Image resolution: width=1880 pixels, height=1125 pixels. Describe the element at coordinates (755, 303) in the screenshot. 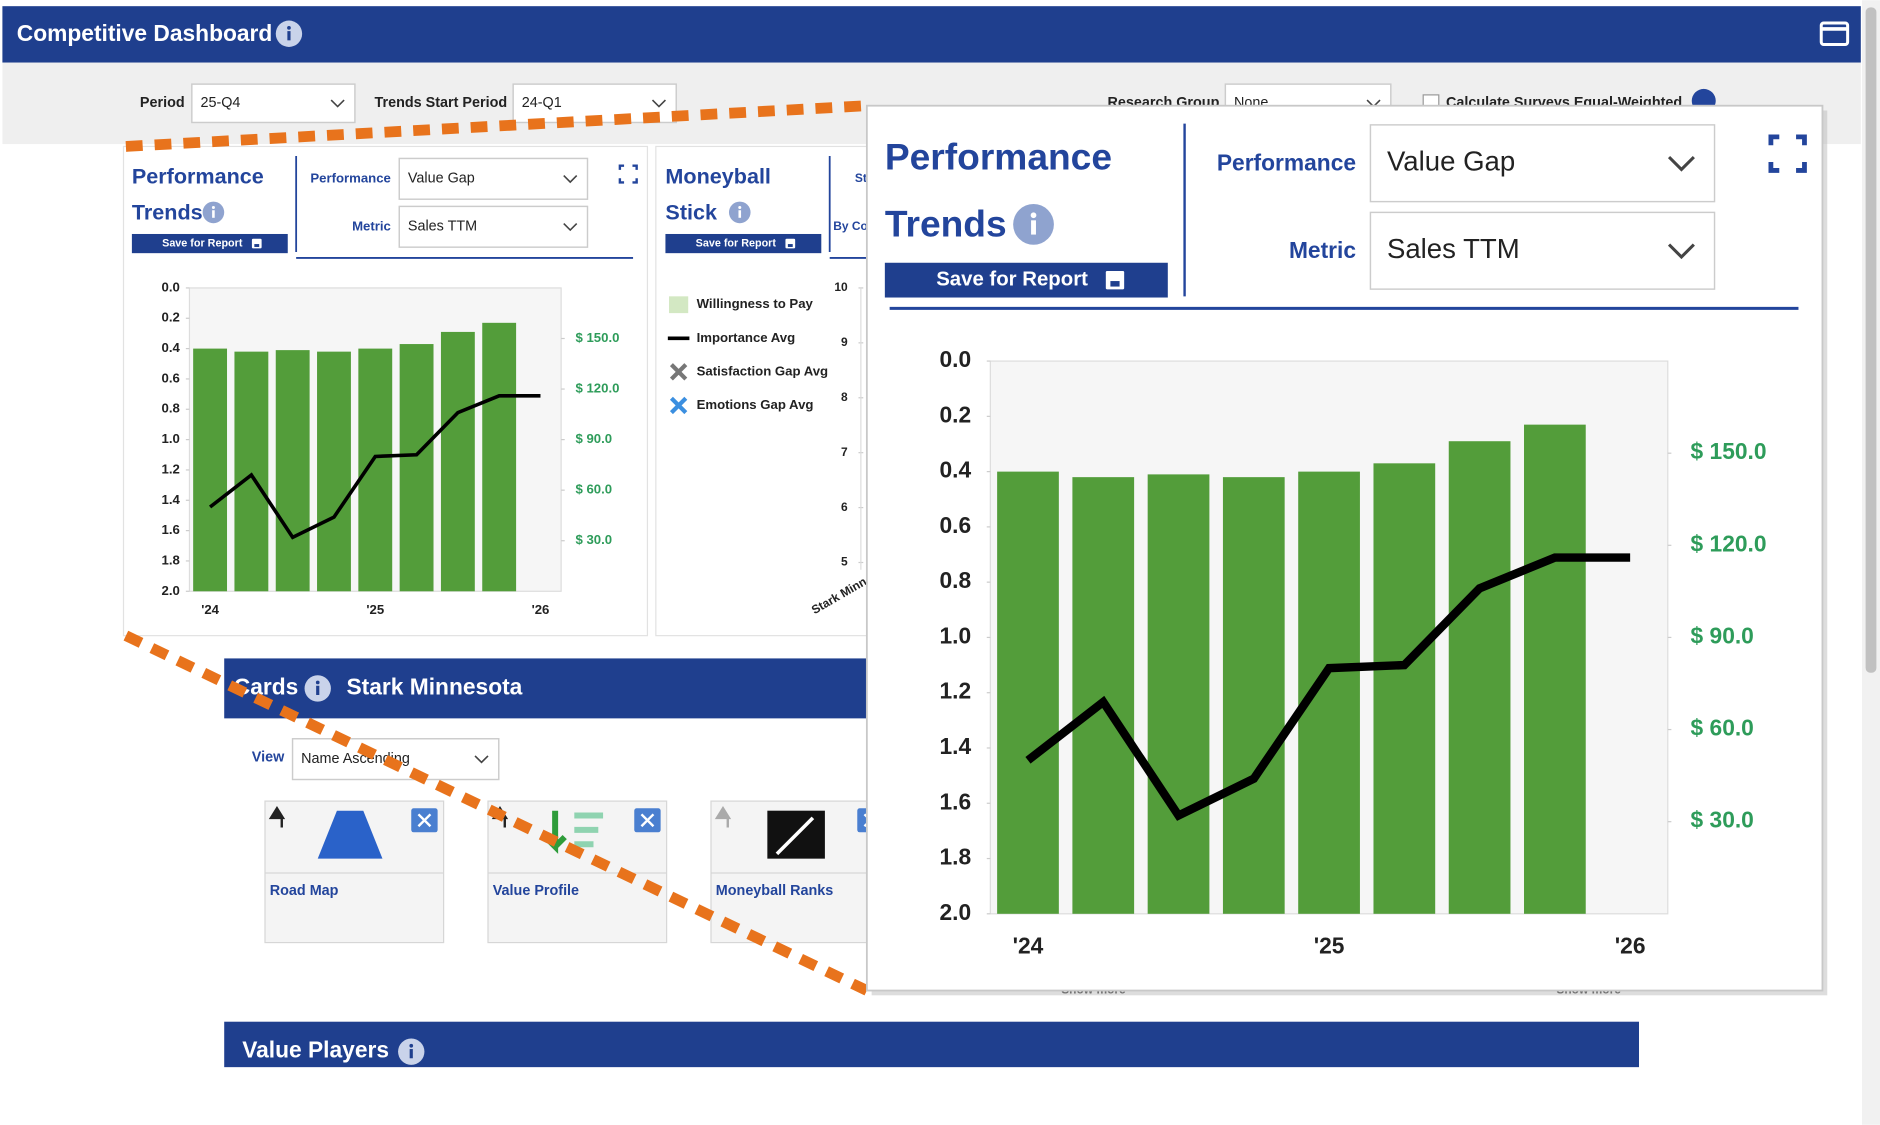

I see `legend-label: Willingness to Pay` at that location.